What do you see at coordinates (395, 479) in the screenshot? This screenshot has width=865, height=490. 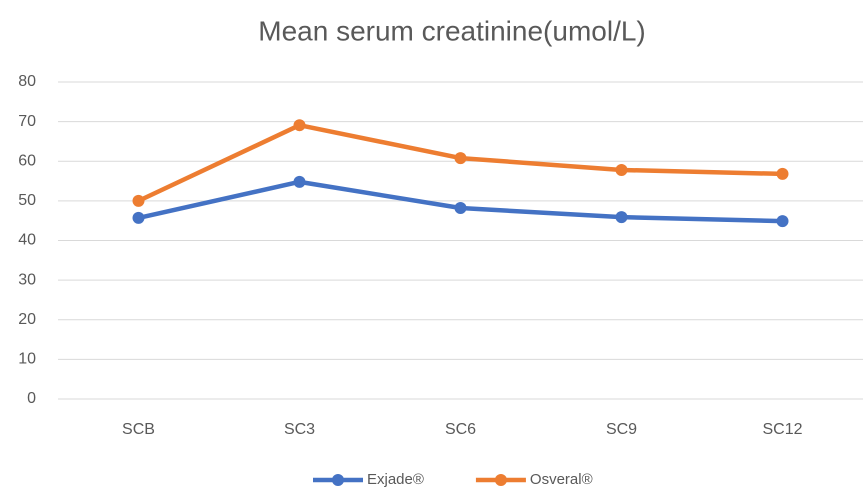 I see `legend-label: Exjade®` at bounding box center [395, 479].